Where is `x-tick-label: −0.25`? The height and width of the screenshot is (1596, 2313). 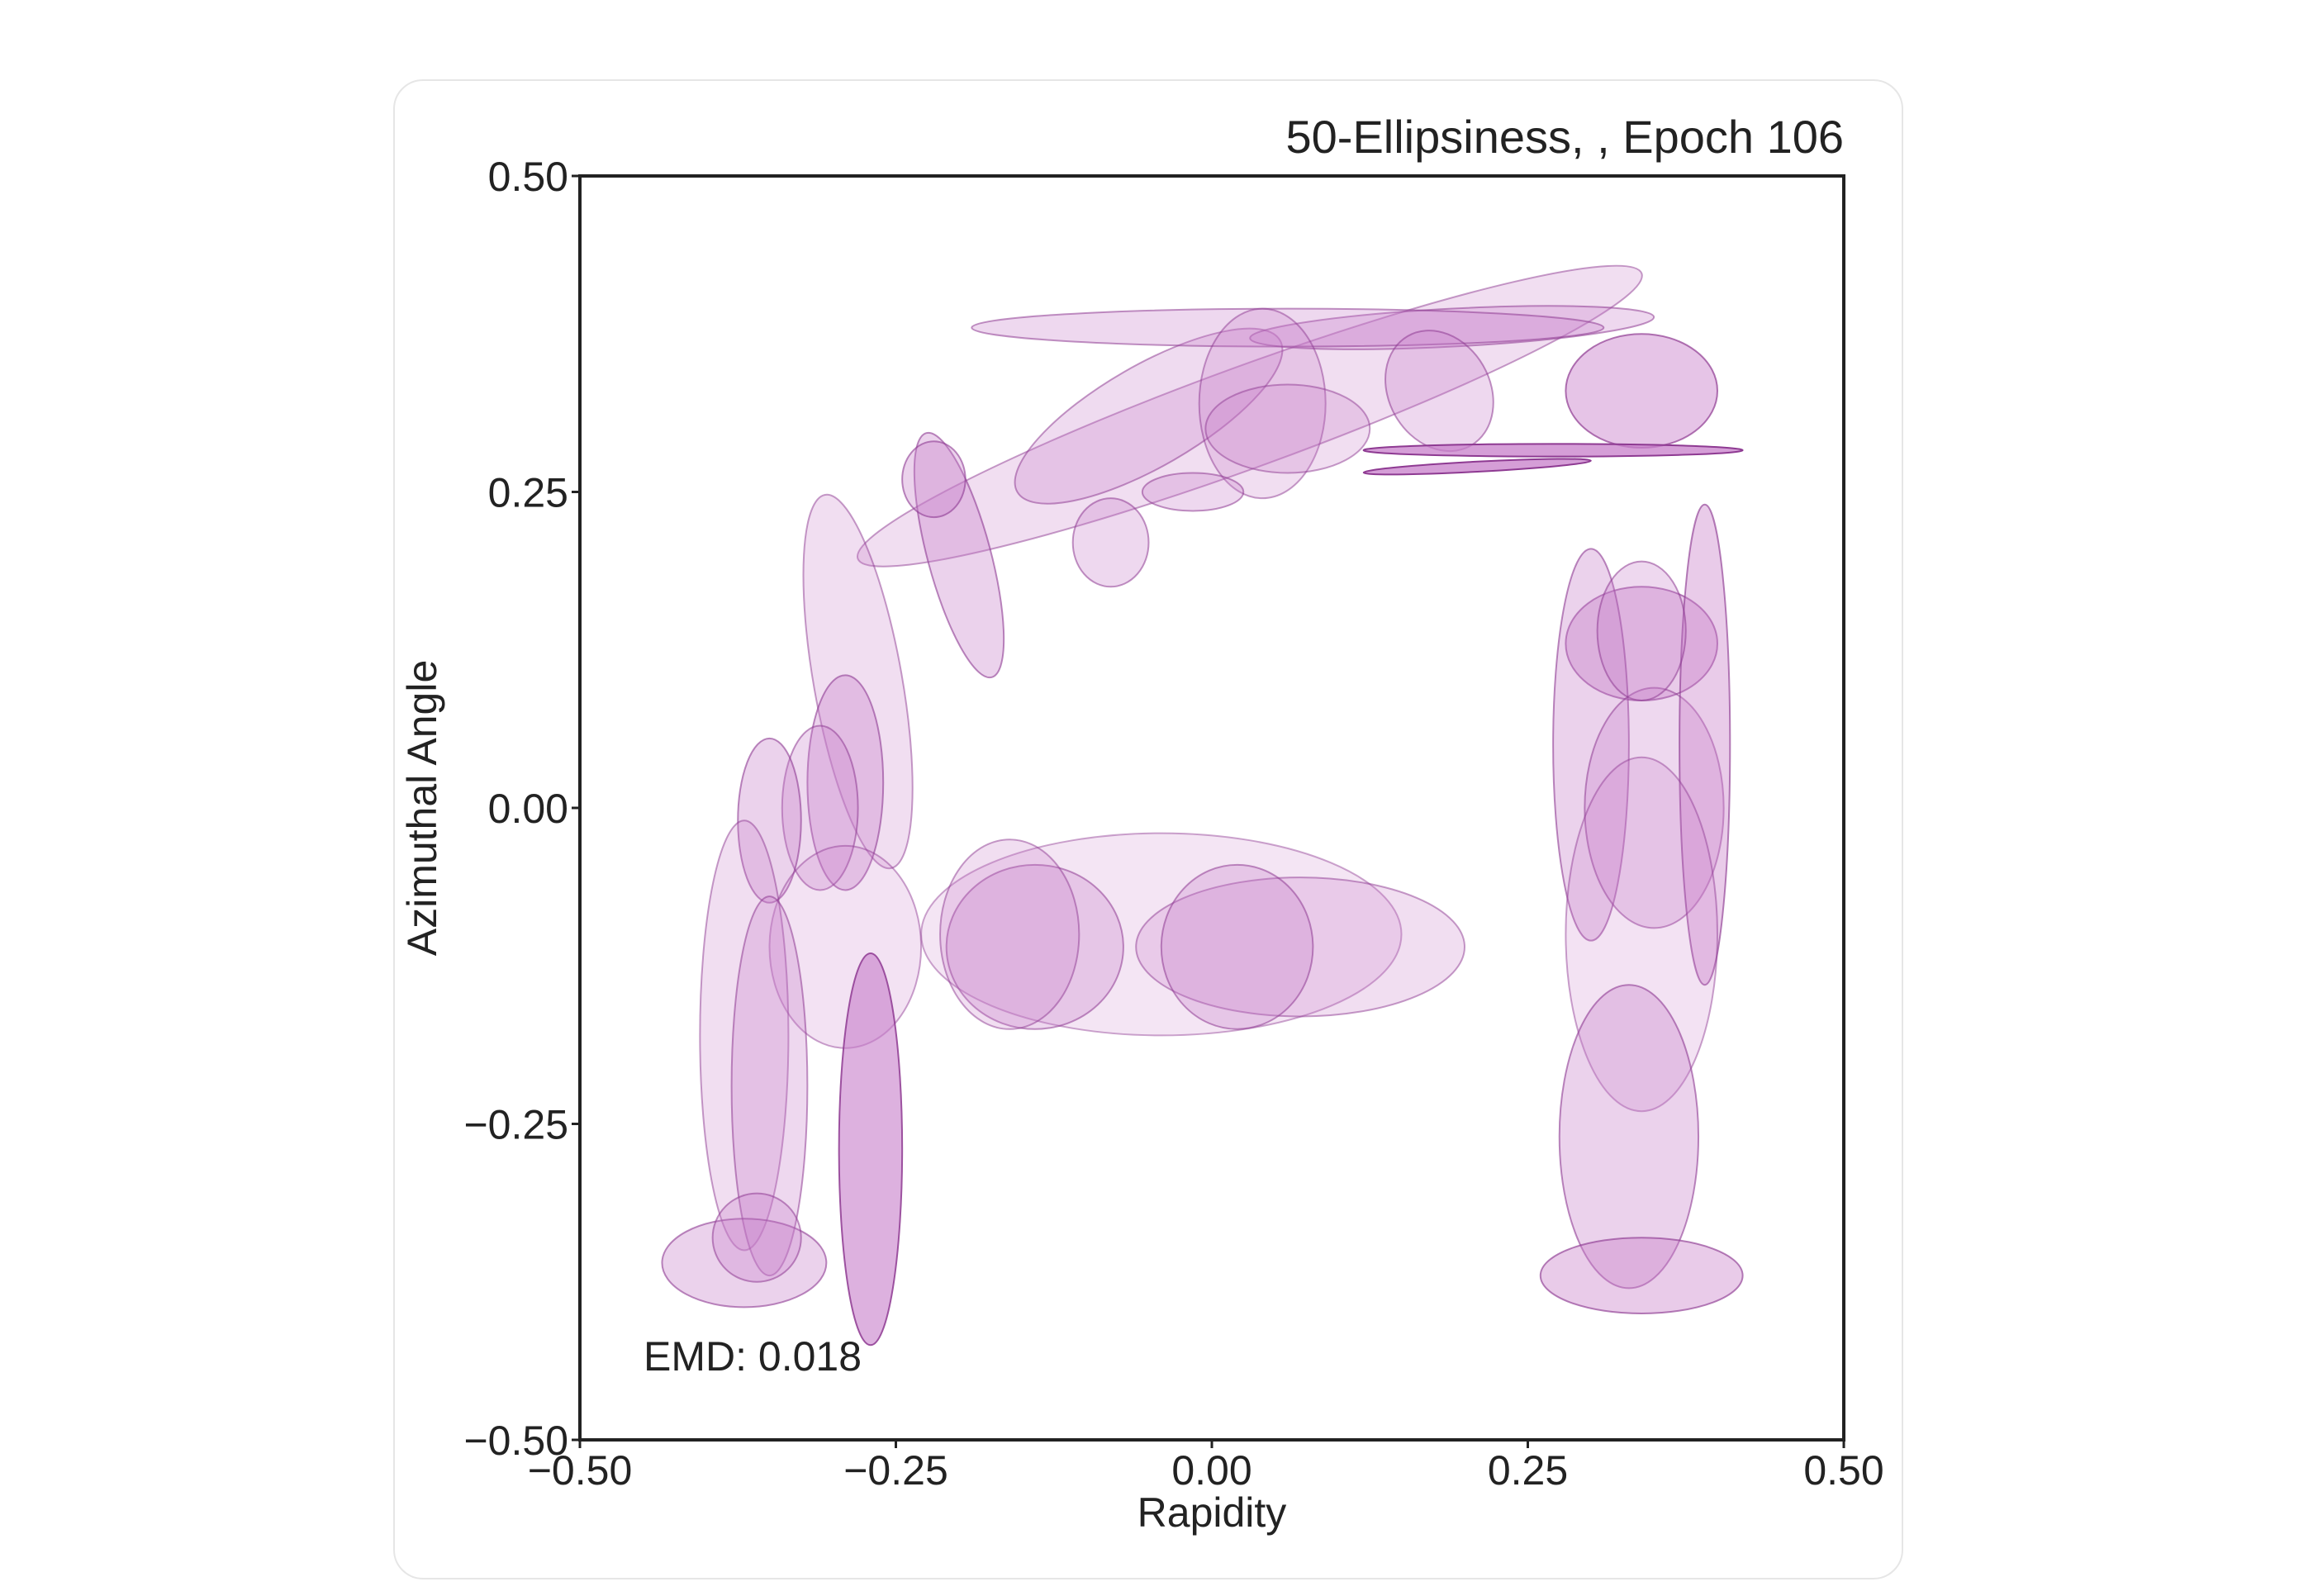 x-tick-label: −0.25 is located at coordinates (895, 1470).